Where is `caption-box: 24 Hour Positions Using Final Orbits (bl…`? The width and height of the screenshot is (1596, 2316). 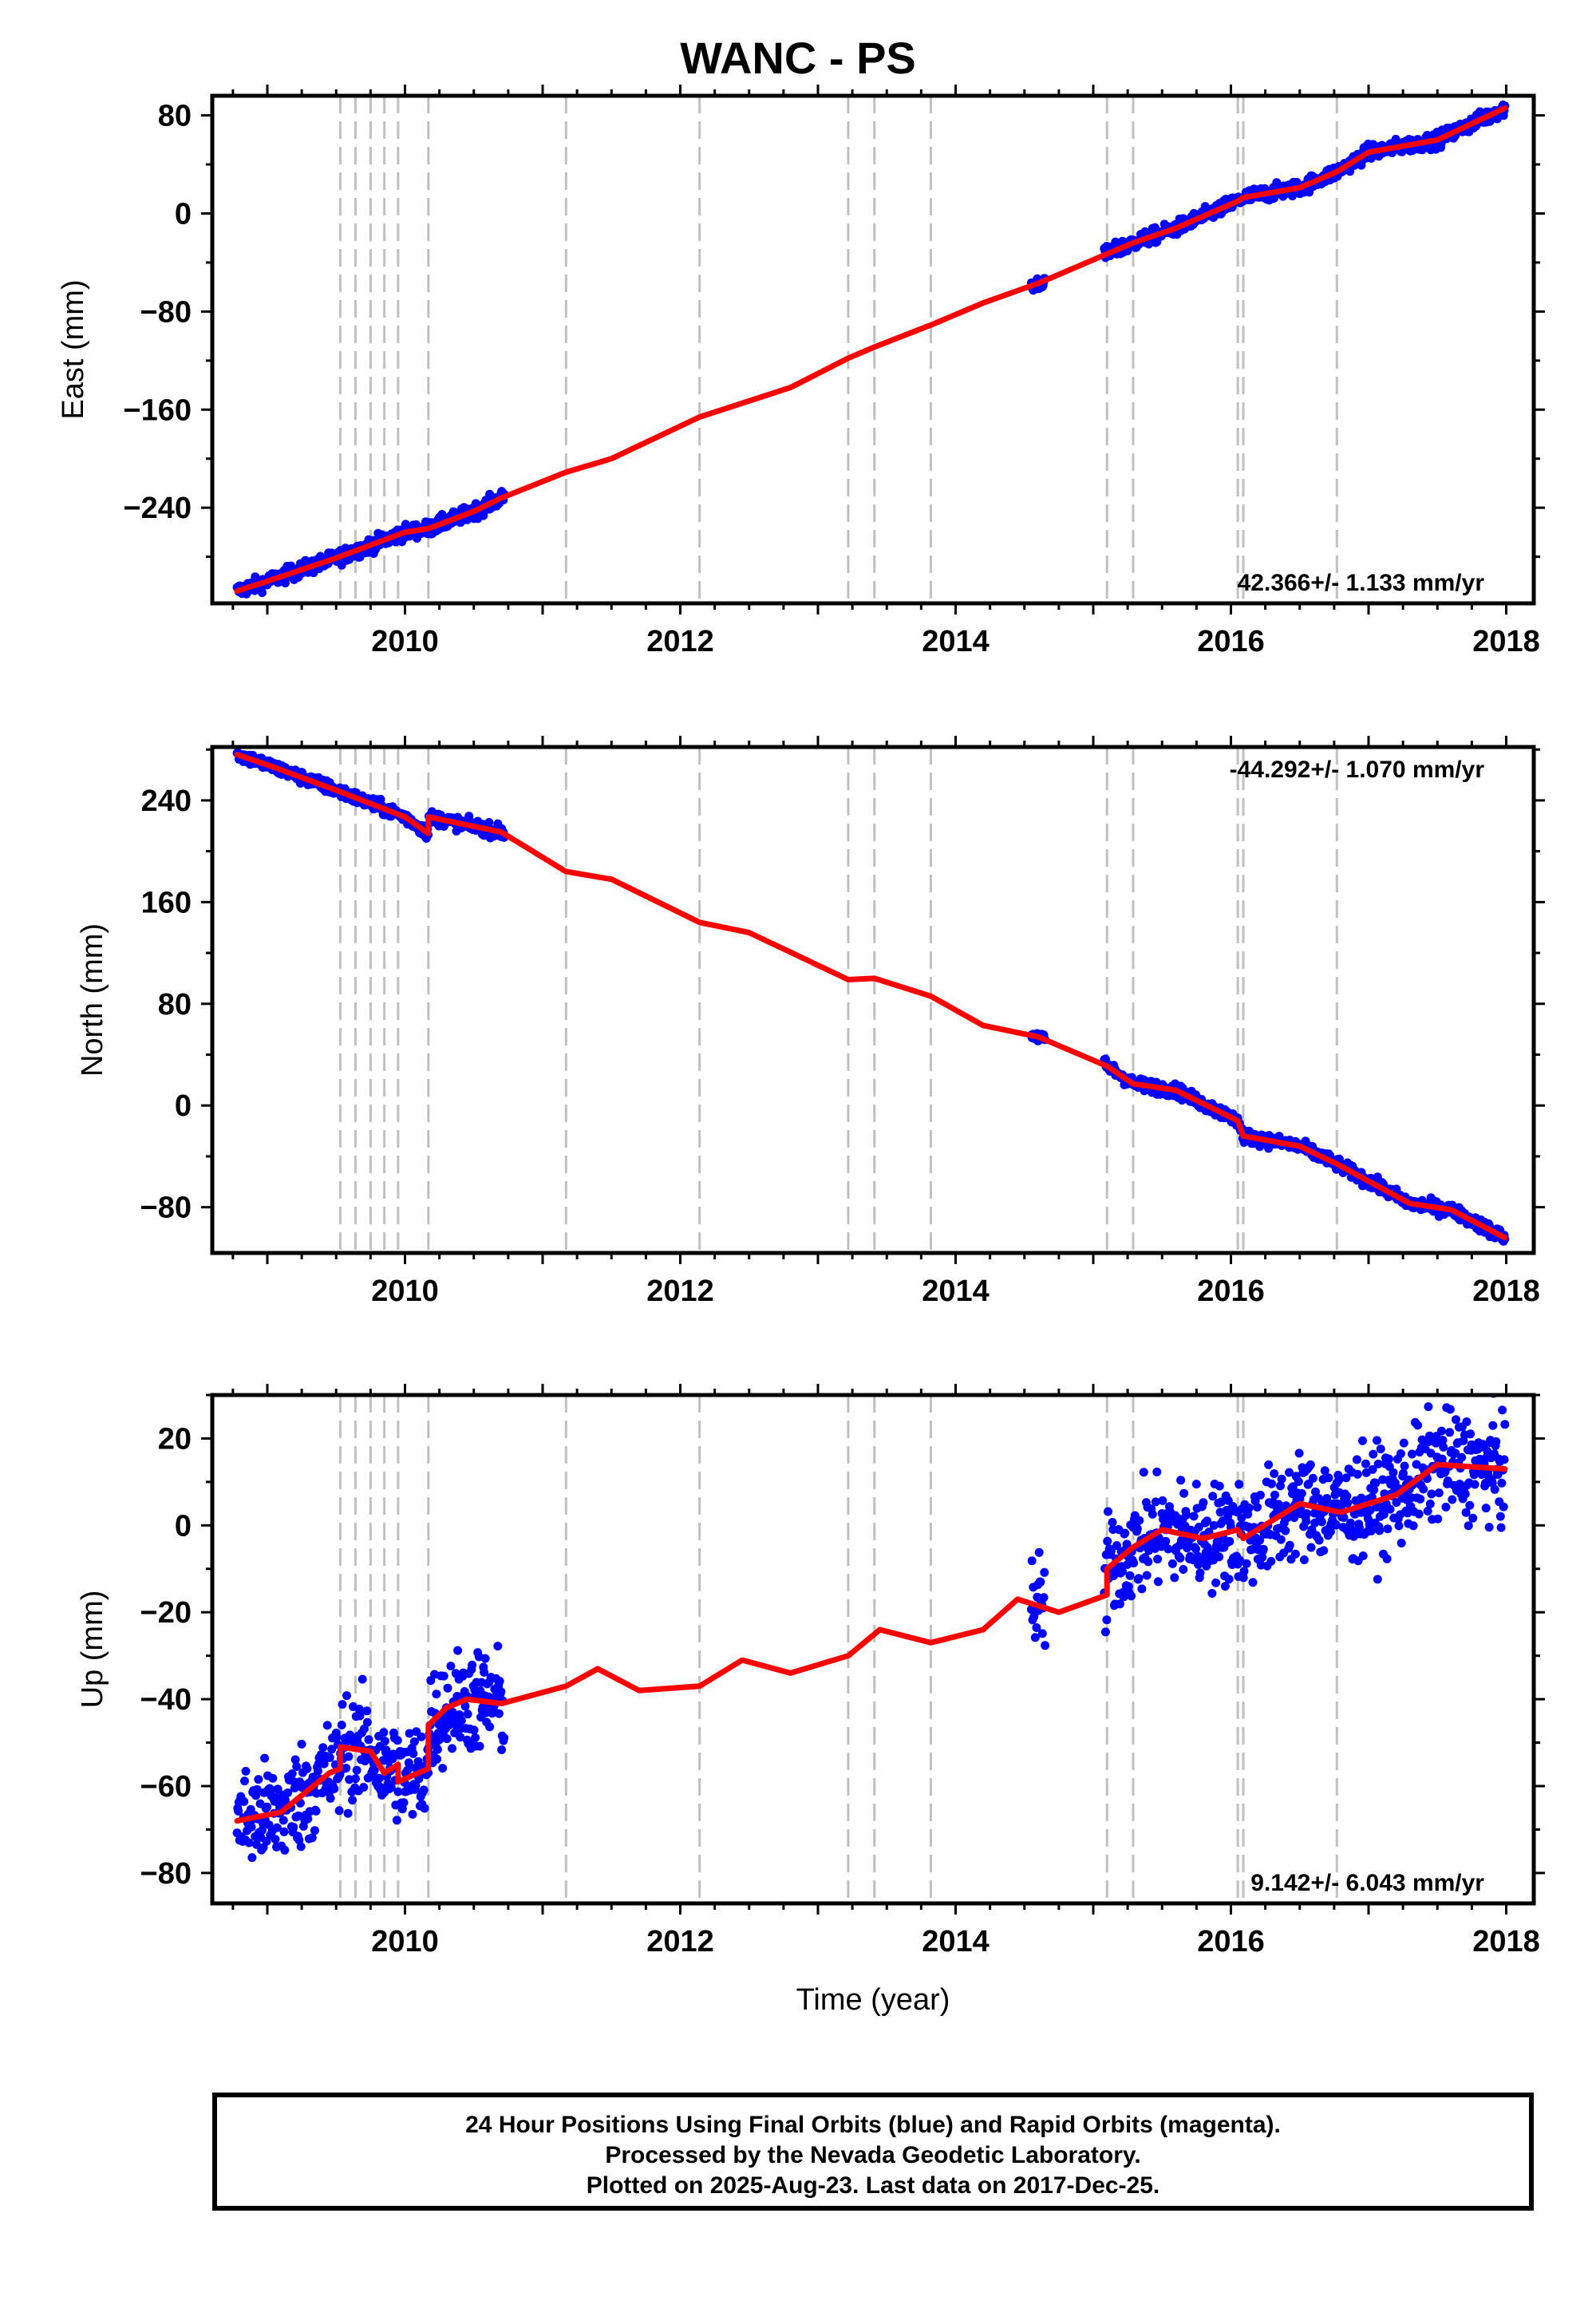
caption-box: 24 Hour Positions Using Final Orbits (bl… is located at coordinates (873, 2152).